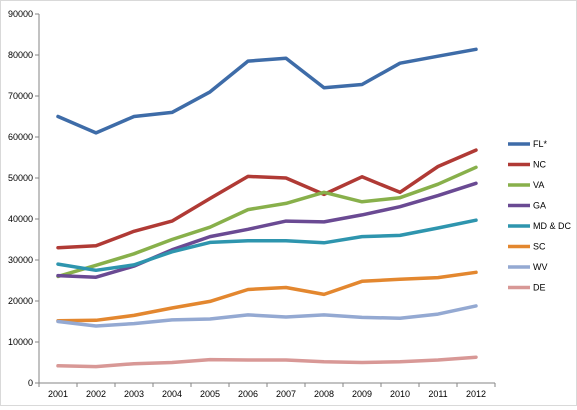 This screenshot has height=410, width=577. Describe the element at coordinates (527, 247) in the screenshot. I see `legend-item: SC` at that location.